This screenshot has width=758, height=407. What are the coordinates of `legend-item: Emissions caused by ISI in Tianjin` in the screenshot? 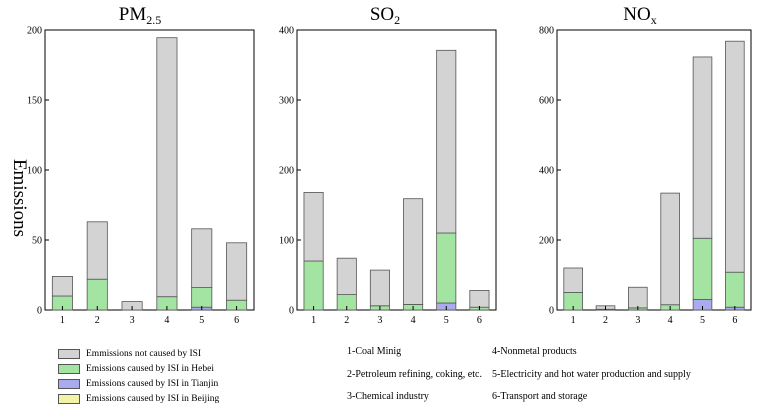 It's located at (138, 384).